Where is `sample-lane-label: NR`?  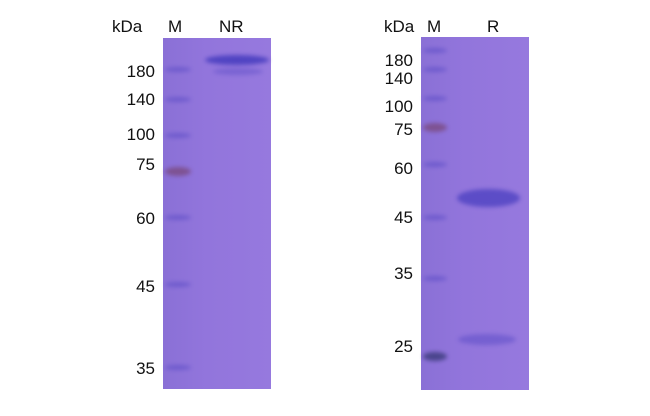
sample-lane-label: NR is located at coordinates (231, 26).